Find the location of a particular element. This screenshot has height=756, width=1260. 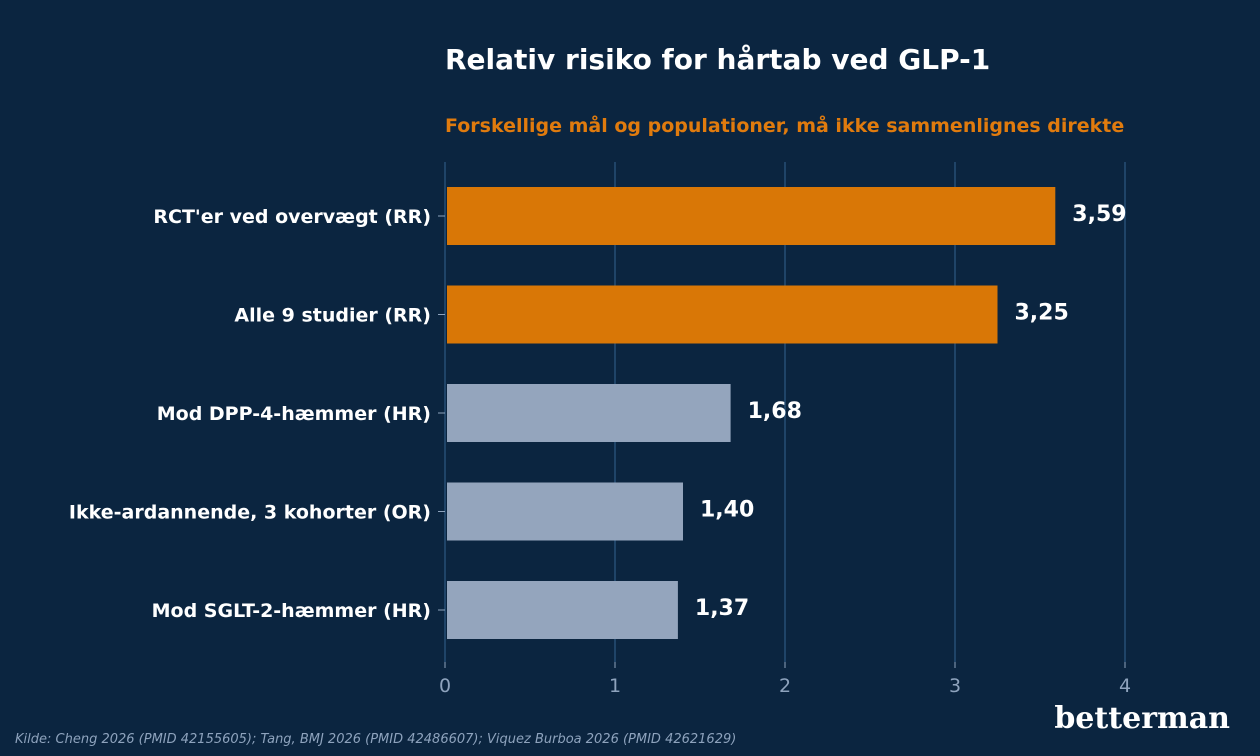

x-axis: 0 1 2 3 4 is located at coordinates (785, 679).